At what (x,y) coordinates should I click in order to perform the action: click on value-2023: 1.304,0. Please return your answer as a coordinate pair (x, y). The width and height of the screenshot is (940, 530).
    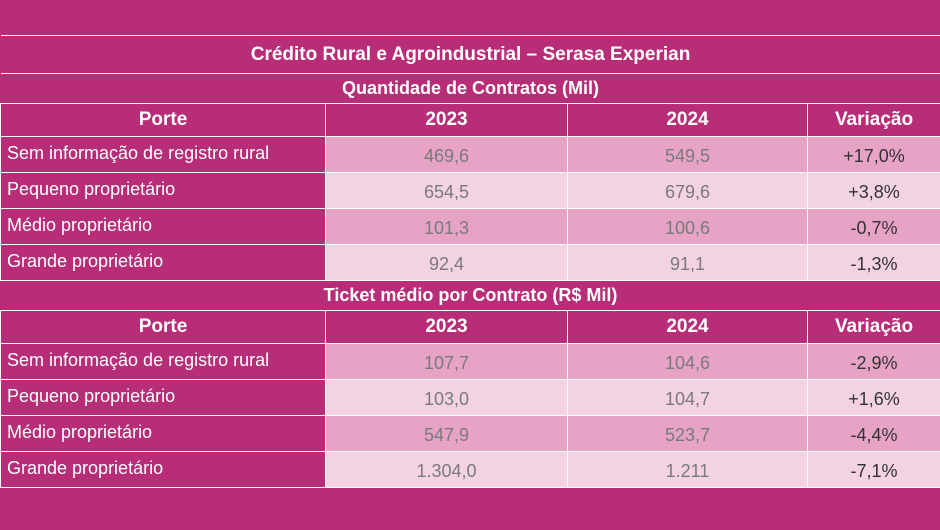
    Looking at the image, I should click on (446, 469).